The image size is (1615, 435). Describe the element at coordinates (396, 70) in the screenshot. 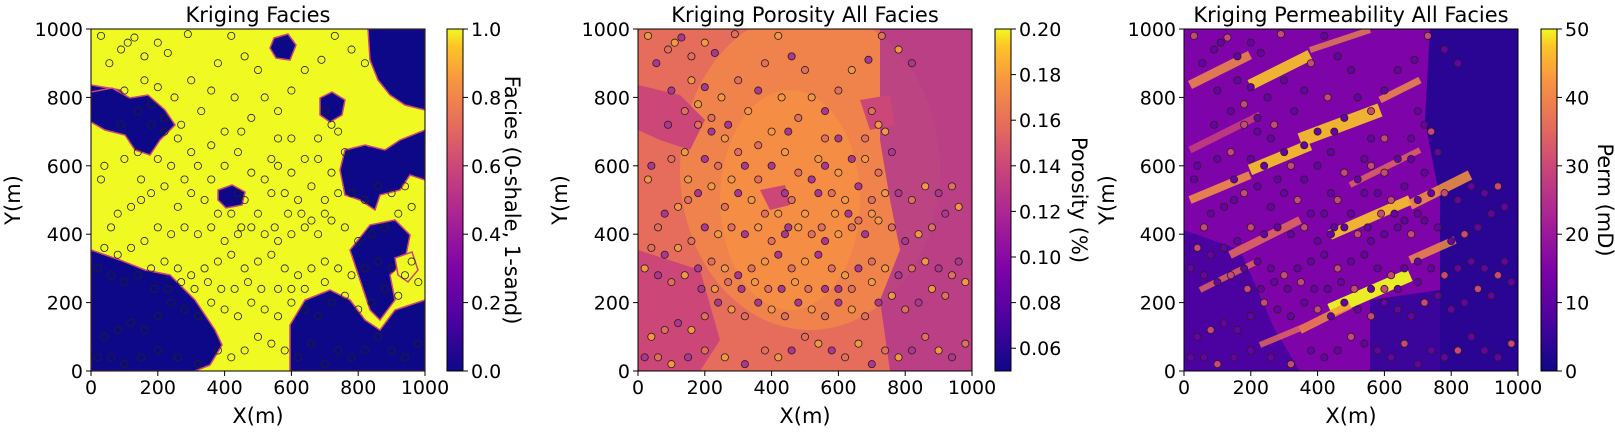

I see `shale-body` at that location.